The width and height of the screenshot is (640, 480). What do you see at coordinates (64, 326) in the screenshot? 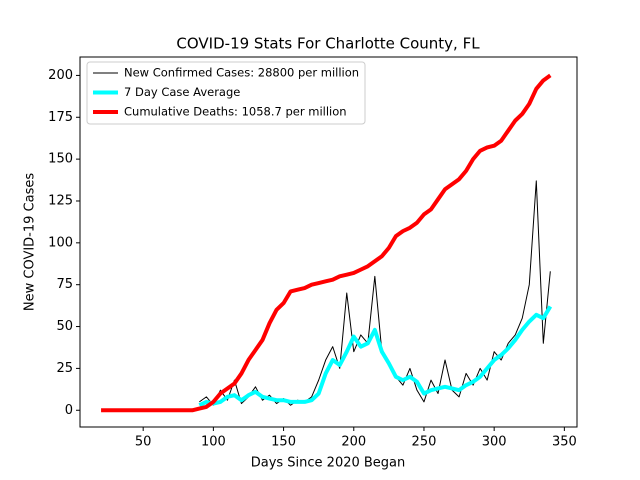
I see `y-tick-label: 50` at bounding box center [64, 326].